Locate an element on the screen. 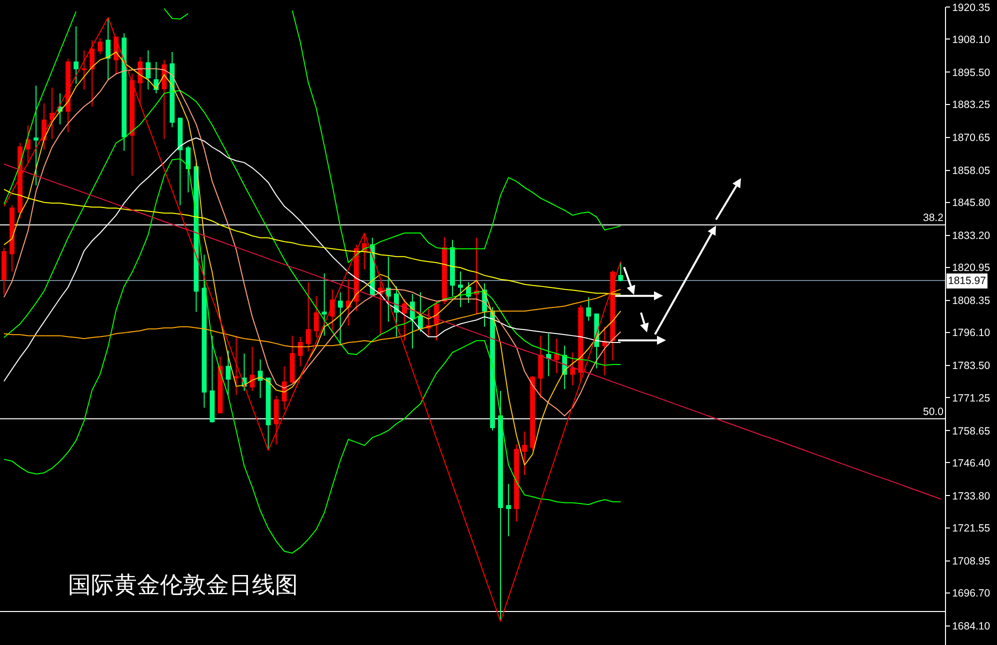  y-tick-label: 1883.25 is located at coordinates (971, 104).